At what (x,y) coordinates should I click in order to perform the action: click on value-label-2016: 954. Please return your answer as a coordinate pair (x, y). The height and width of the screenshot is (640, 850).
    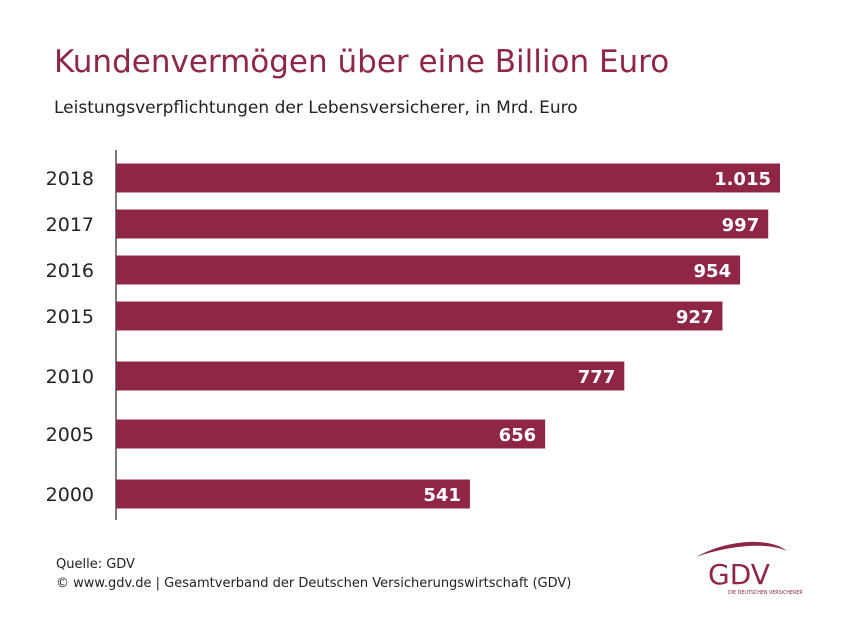
    Looking at the image, I should click on (713, 271).